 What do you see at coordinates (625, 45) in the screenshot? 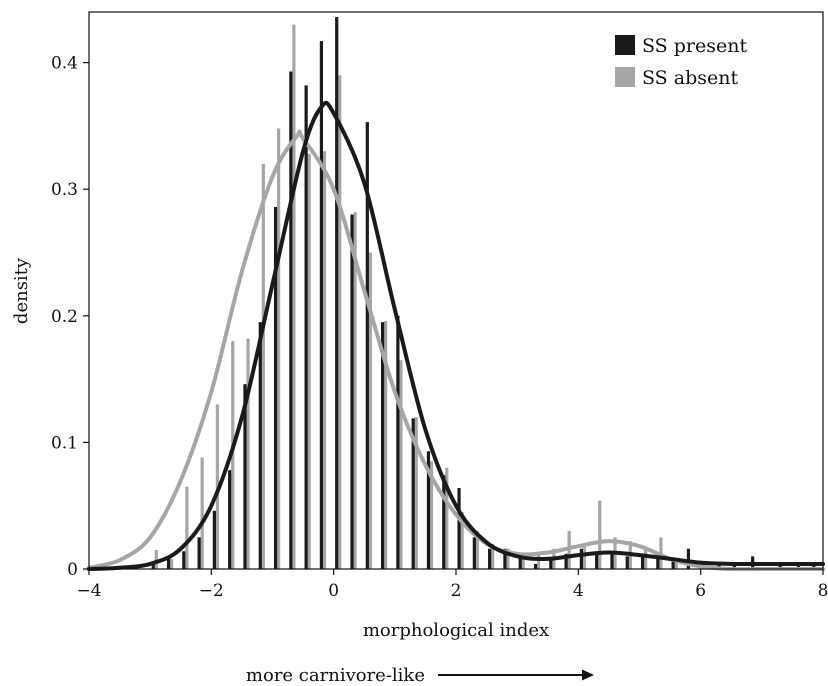
I see `legend-swatch-ss-present` at bounding box center [625, 45].